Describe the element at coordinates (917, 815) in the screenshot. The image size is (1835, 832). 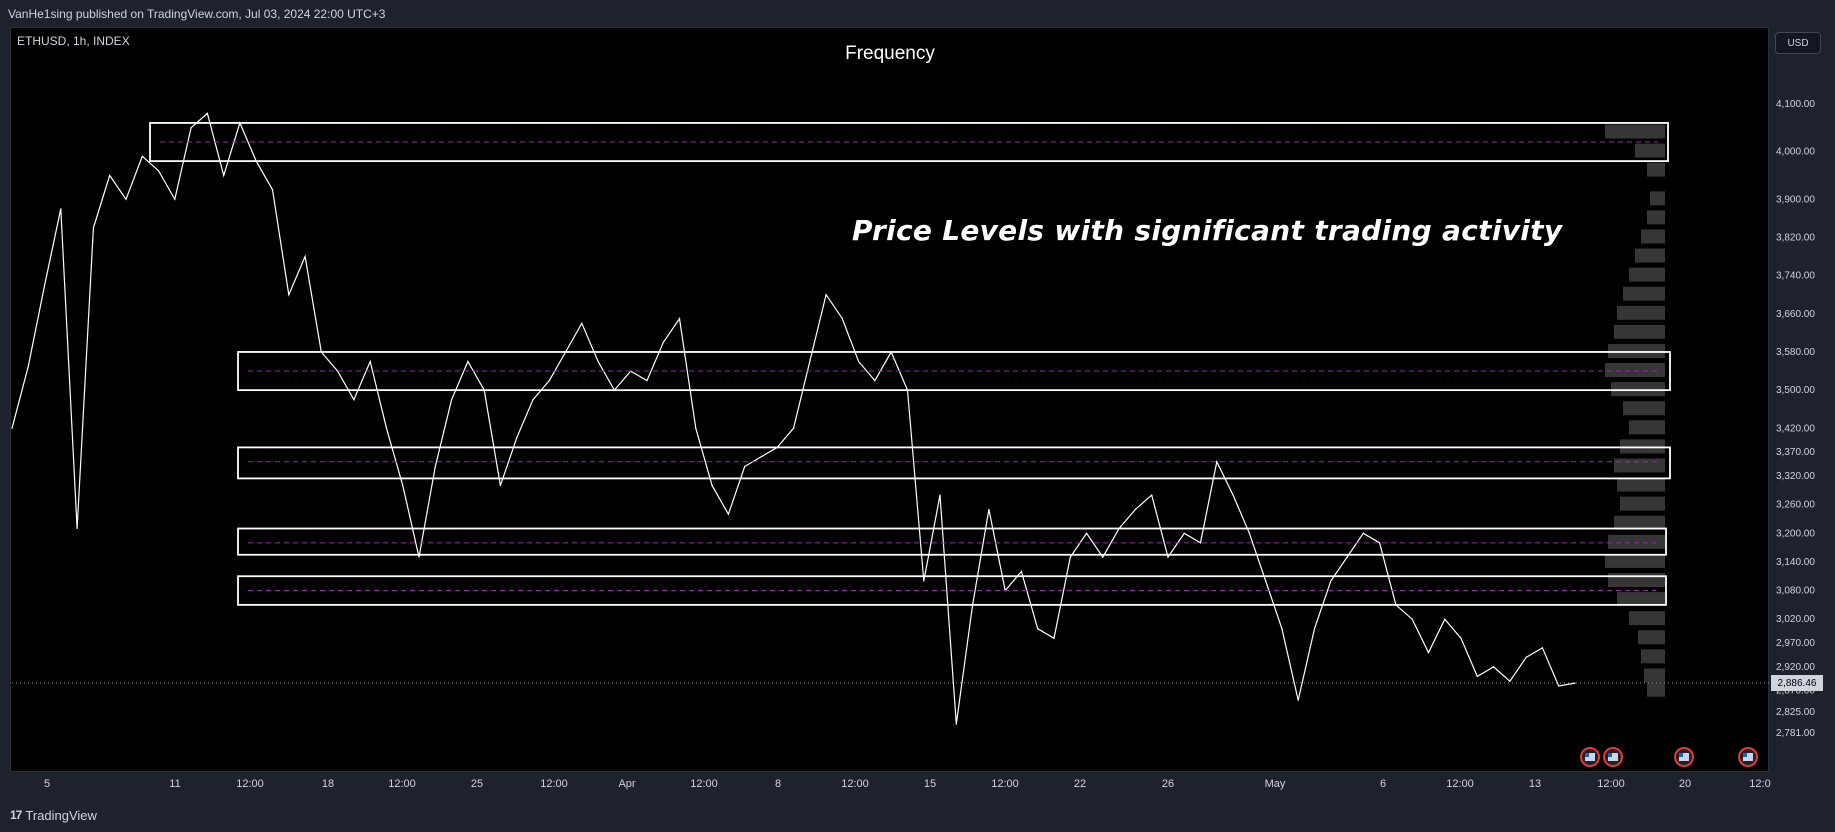
I see `footer: 17 TradingView` at that location.